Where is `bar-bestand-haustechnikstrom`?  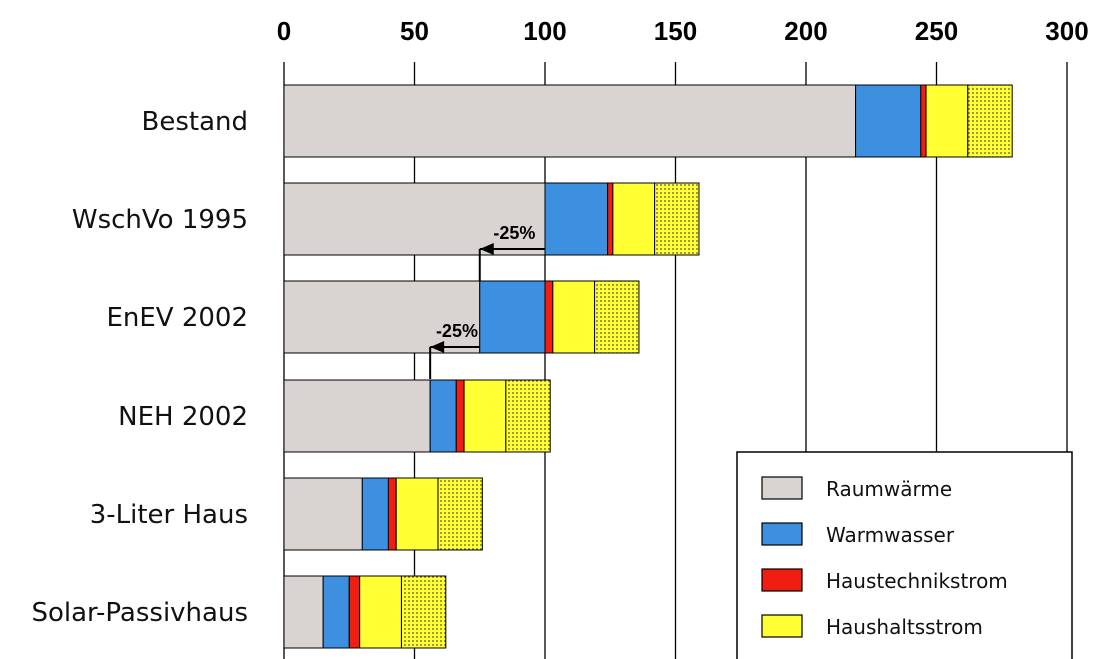
bar-bestand-haustechnikstrom is located at coordinates (923, 121).